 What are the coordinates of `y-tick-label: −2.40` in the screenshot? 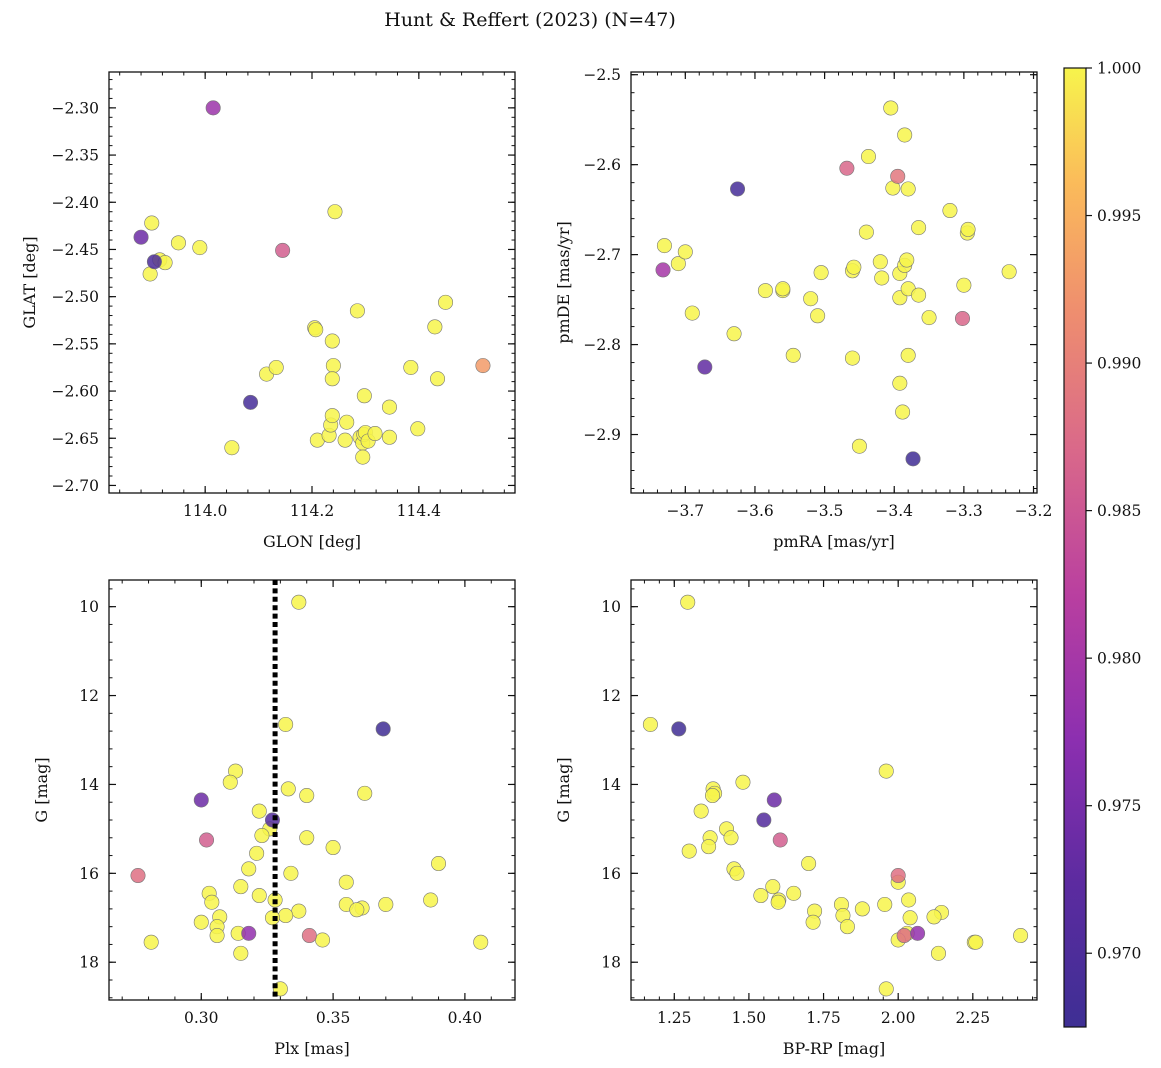 It's located at (76, 203).